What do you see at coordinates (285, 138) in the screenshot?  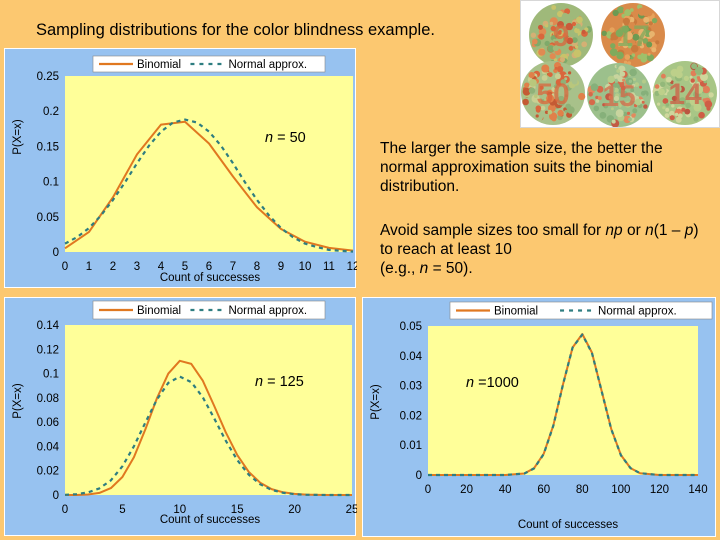 I see `sample-size-label: n = 50` at bounding box center [285, 138].